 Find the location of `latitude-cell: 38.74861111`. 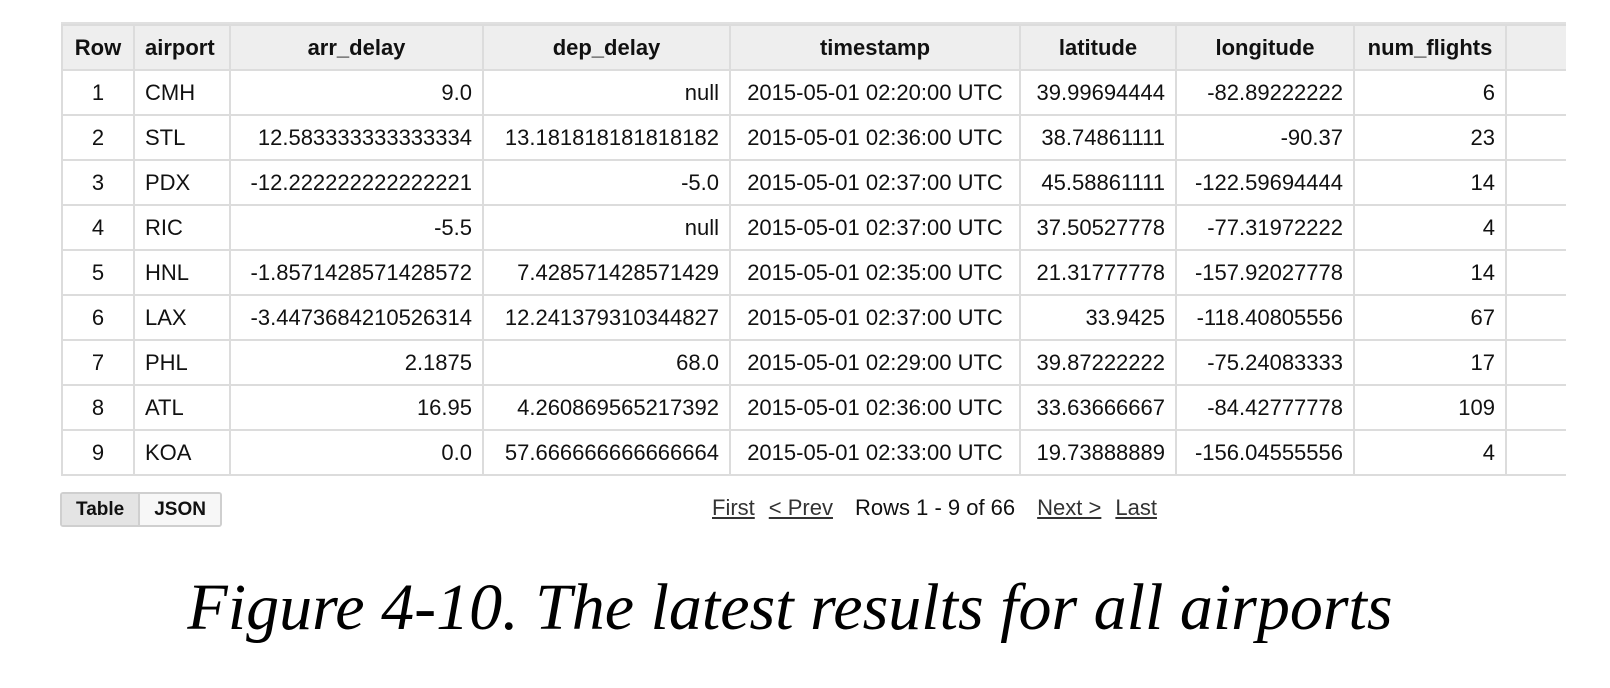

latitude-cell: 38.74861111 is located at coordinates (1098, 137).